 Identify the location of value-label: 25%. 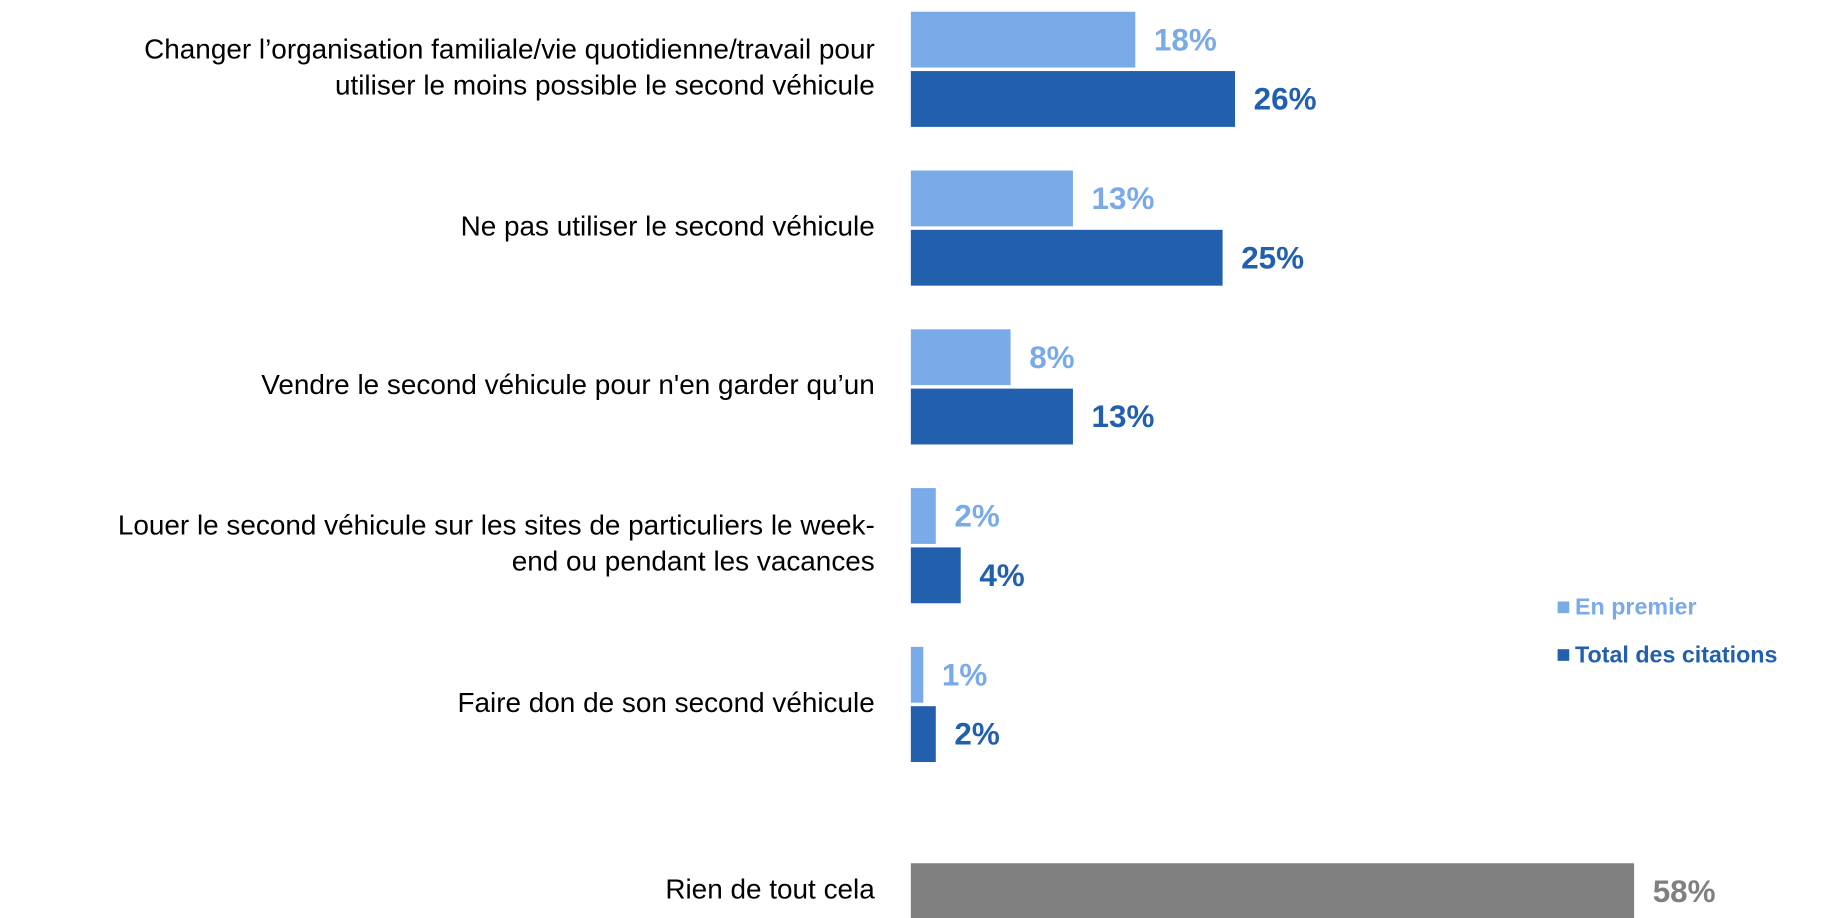
(1272, 257).